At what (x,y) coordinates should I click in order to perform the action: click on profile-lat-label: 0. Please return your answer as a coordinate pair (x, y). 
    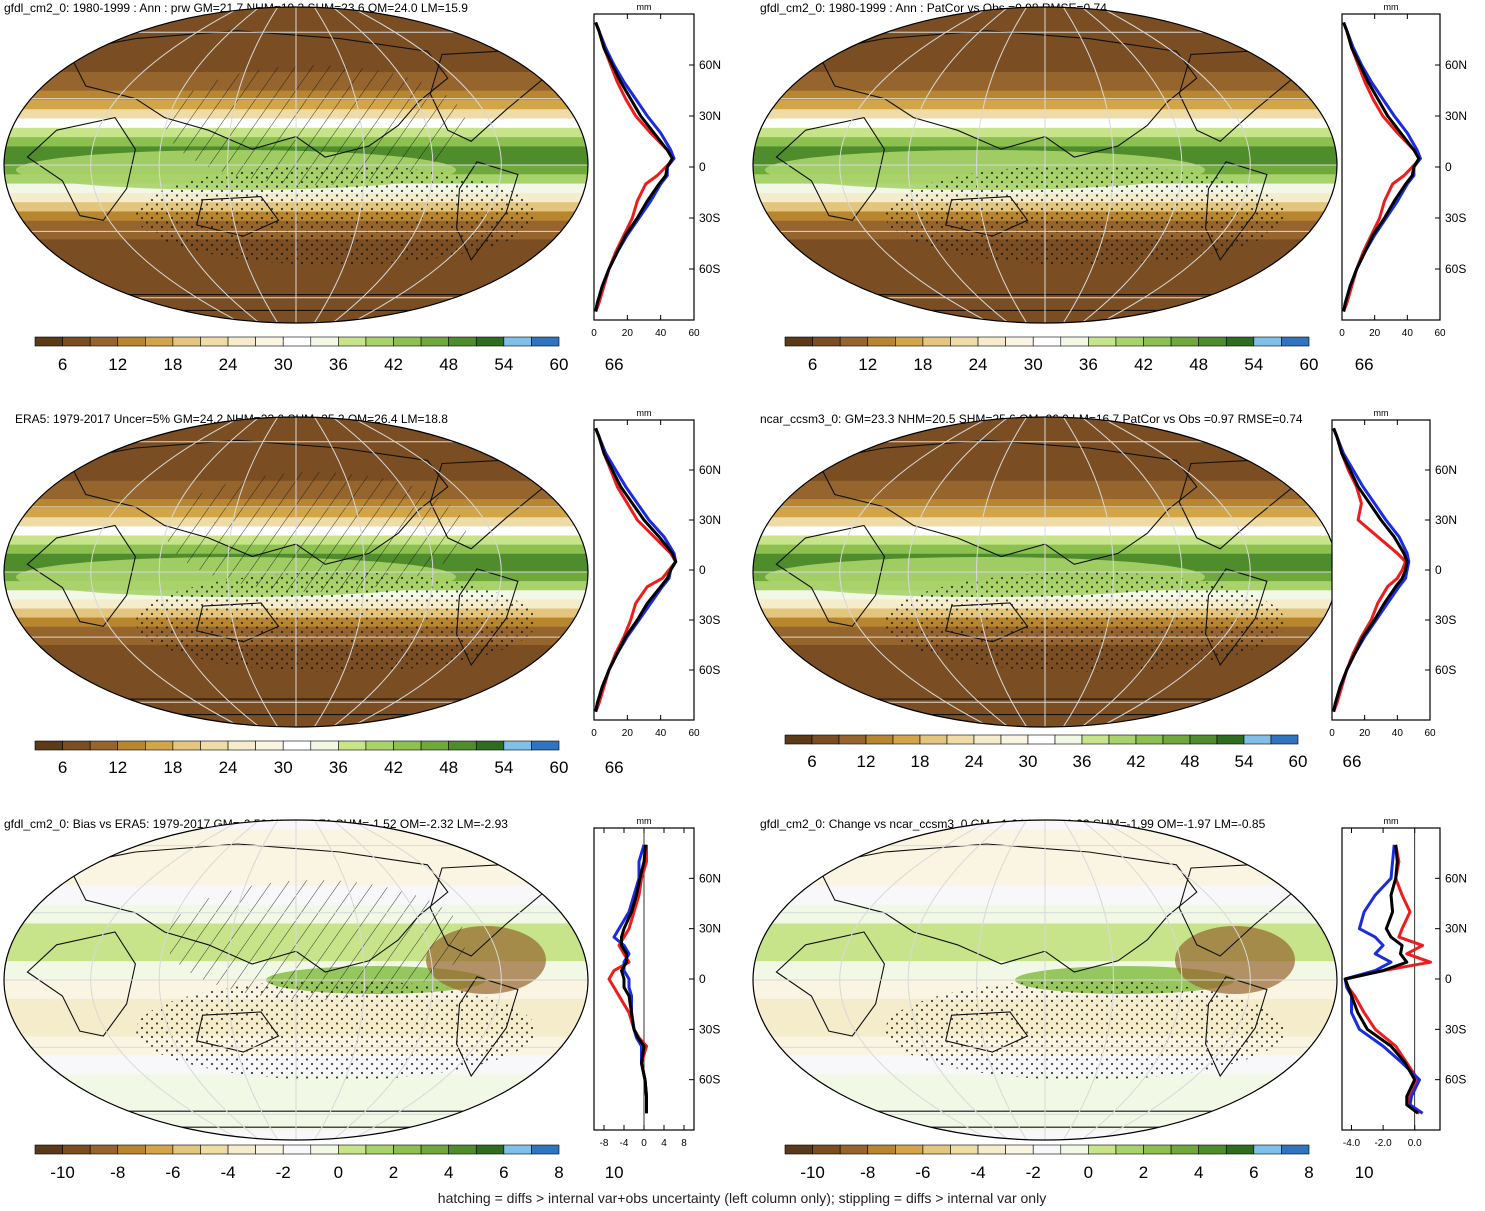
    Looking at the image, I should click on (1438, 570).